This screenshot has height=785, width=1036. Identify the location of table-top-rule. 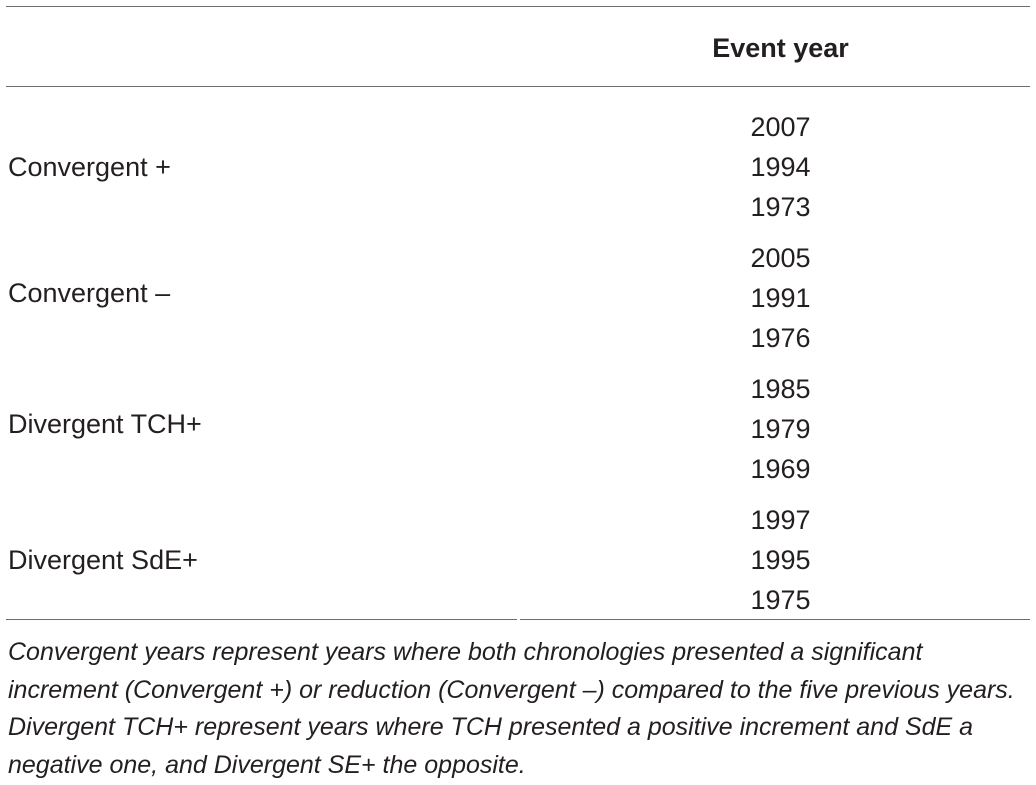
(518, 6).